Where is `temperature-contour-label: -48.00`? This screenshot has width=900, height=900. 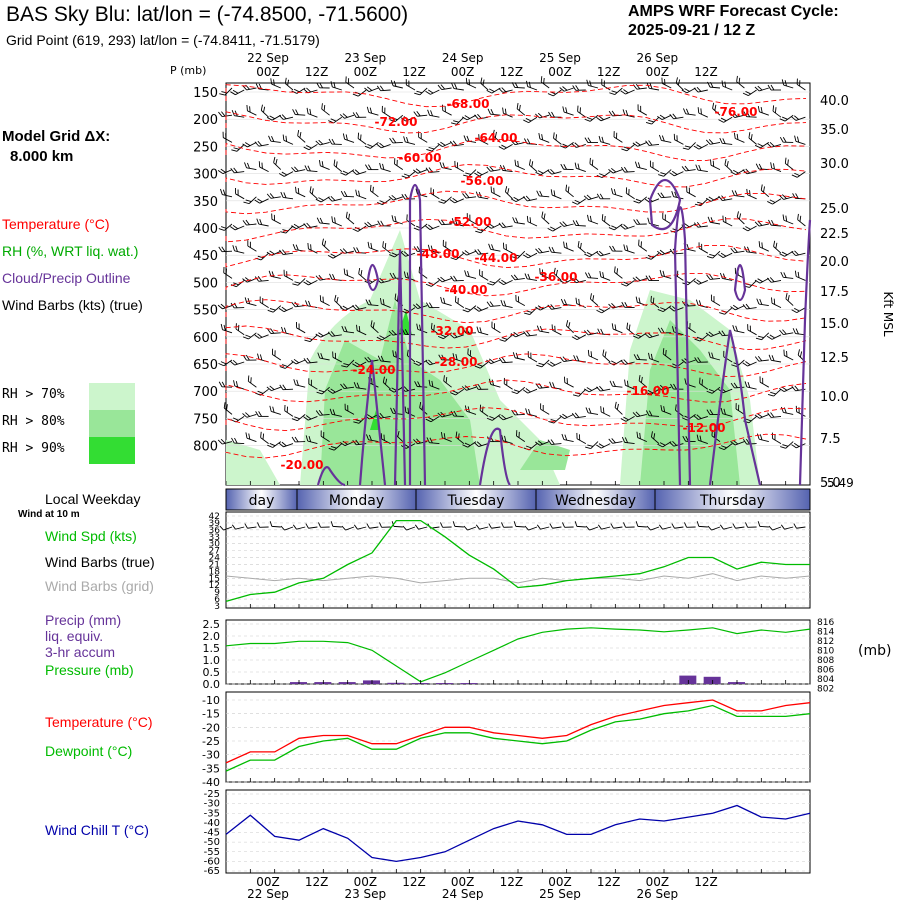
temperature-contour-label: -48.00 is located at coordinates (438, 254).